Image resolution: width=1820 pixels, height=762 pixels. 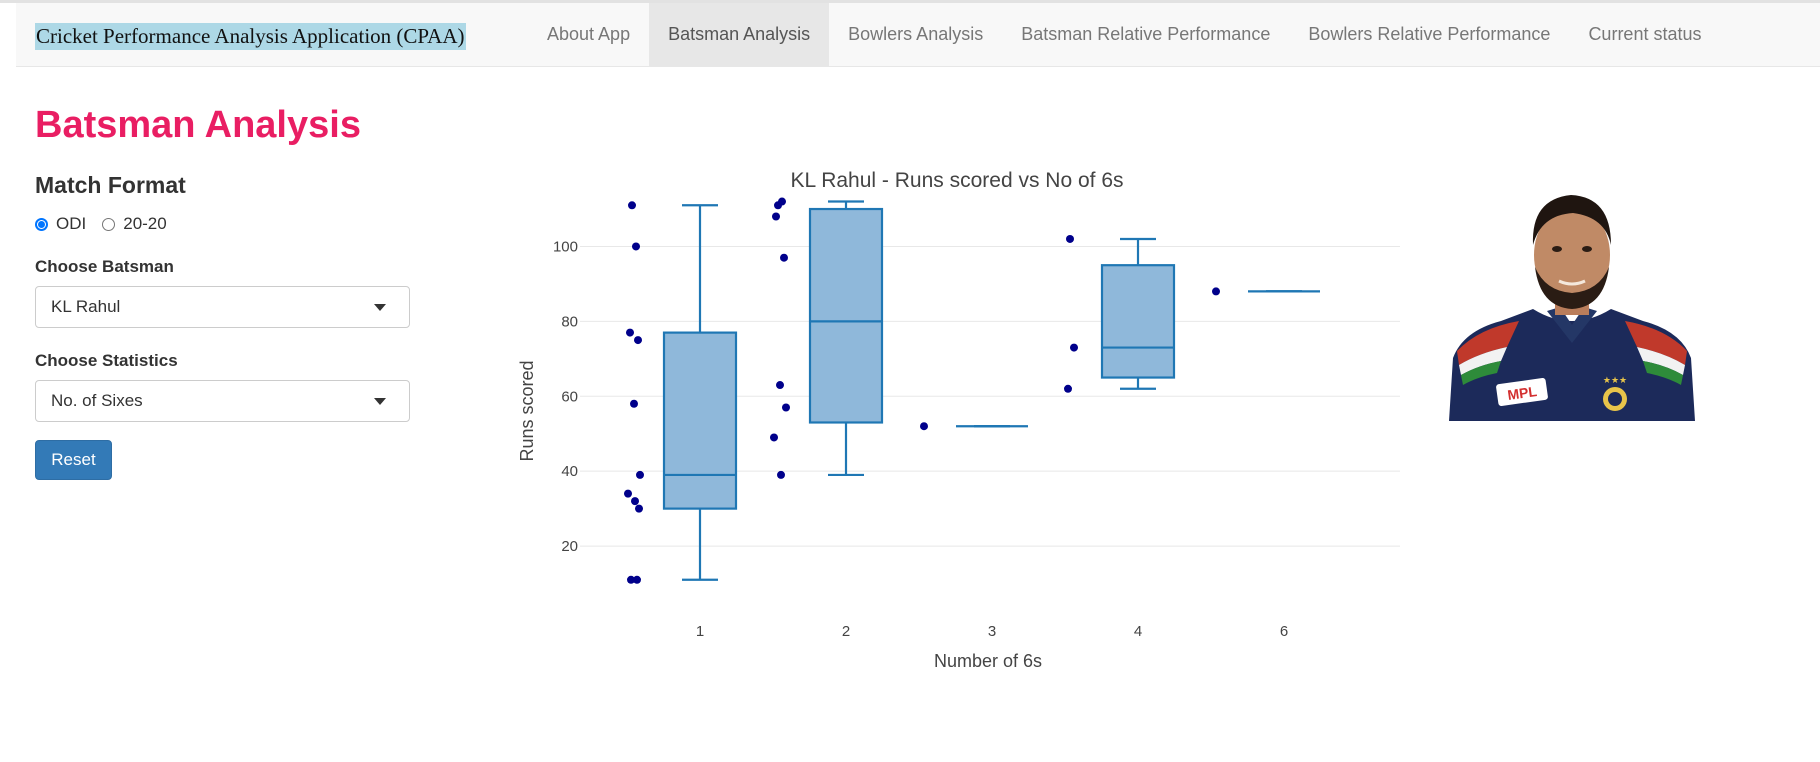 What do you see at coordinates (222, 307) in the screenshot?
I see `batsman-select: KL Rahul` at bounding box center [222, 307].